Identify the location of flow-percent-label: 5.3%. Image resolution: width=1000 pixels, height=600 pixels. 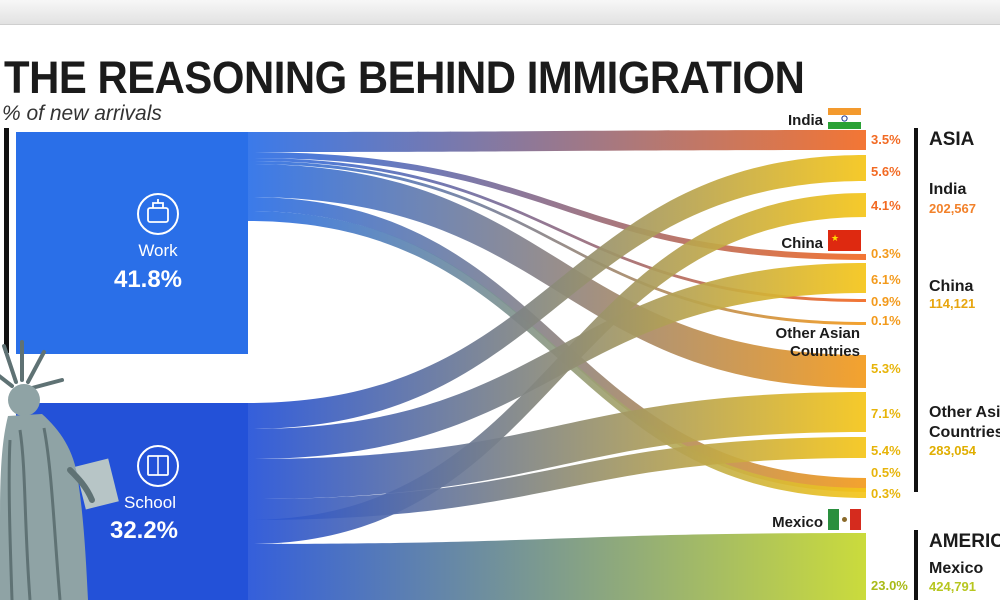
(886, 368).